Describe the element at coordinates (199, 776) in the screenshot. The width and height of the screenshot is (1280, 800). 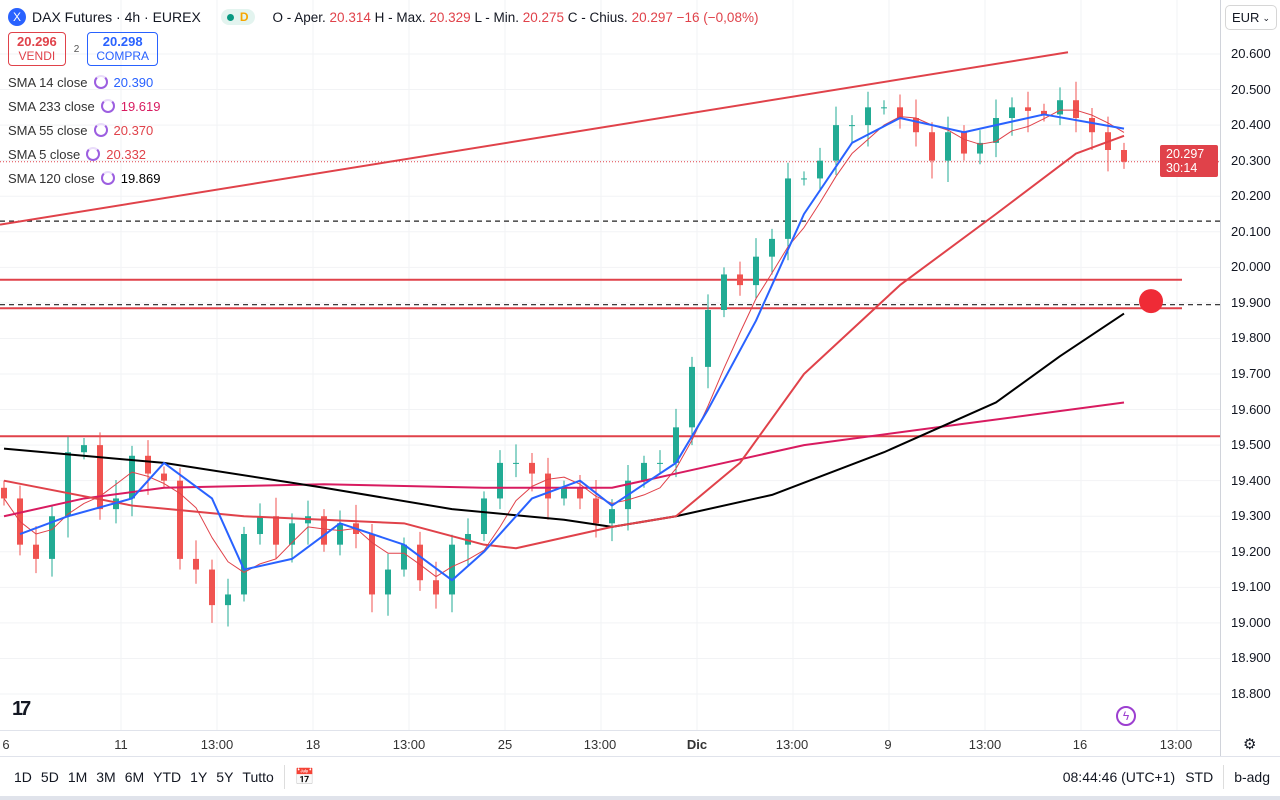
I see `range-button-1y: 1Y` at that location.